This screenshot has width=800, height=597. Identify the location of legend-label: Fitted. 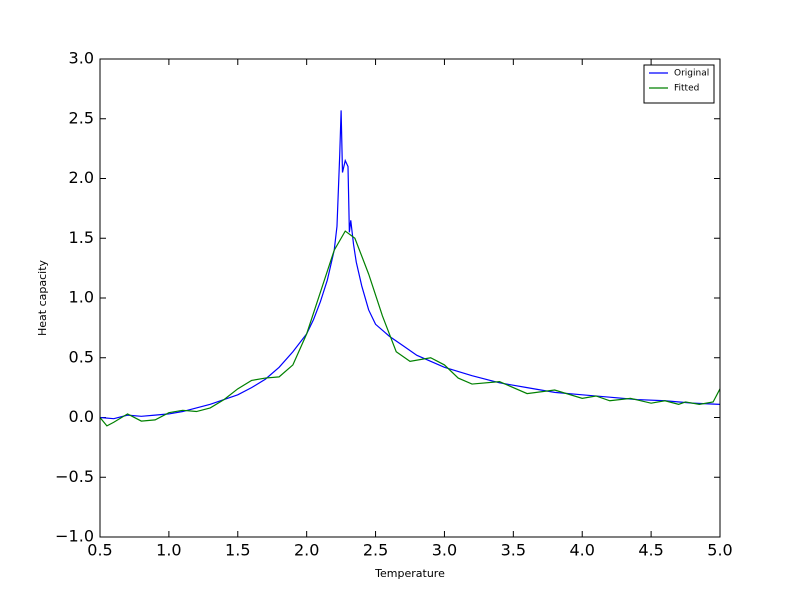
(686, 89).